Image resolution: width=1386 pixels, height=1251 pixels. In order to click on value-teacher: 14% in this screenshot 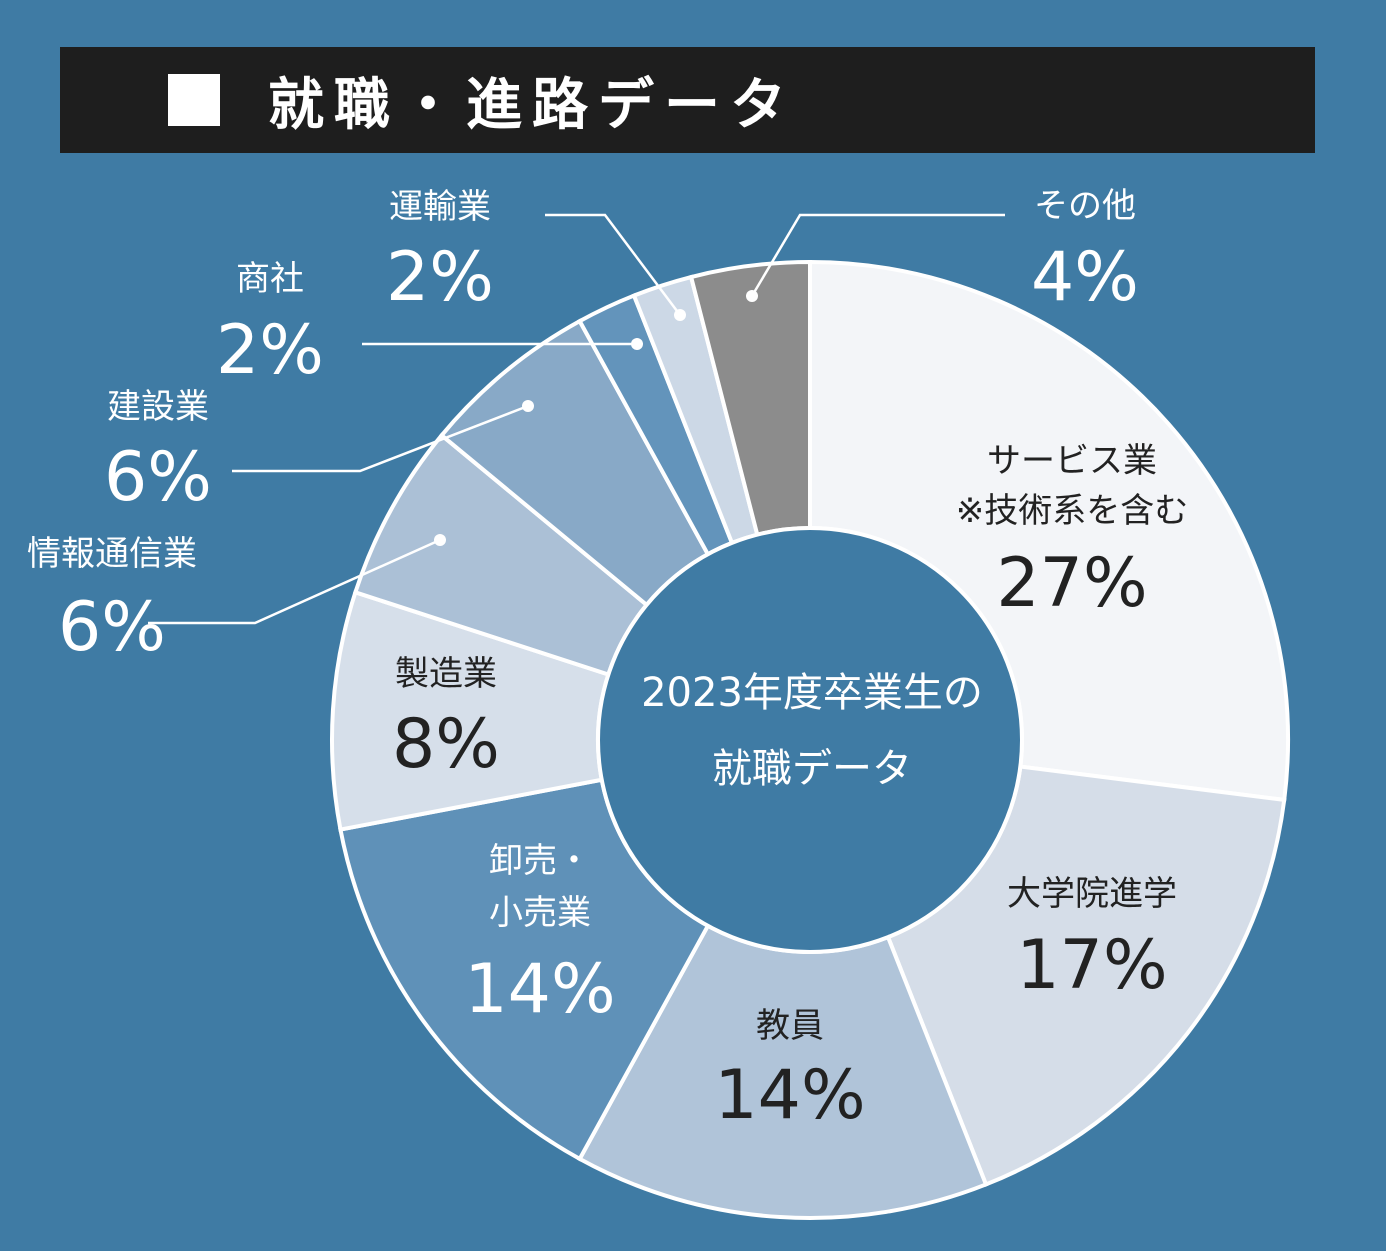, I will do `click(789, 1095)`.